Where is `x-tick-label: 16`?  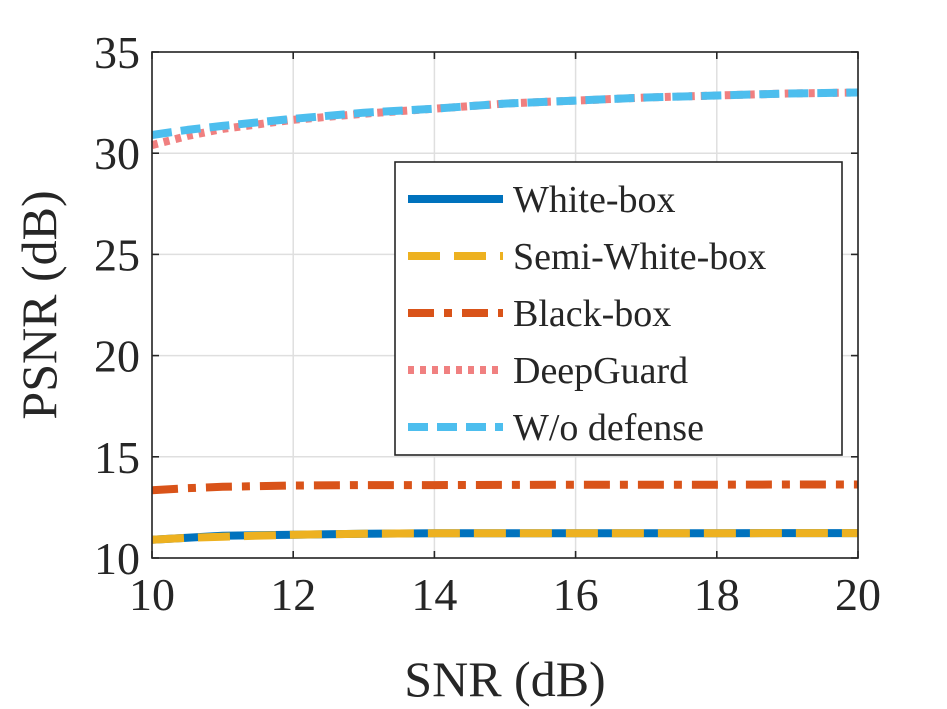 x-tick-label: 16 is located at coordinates (576, 594).